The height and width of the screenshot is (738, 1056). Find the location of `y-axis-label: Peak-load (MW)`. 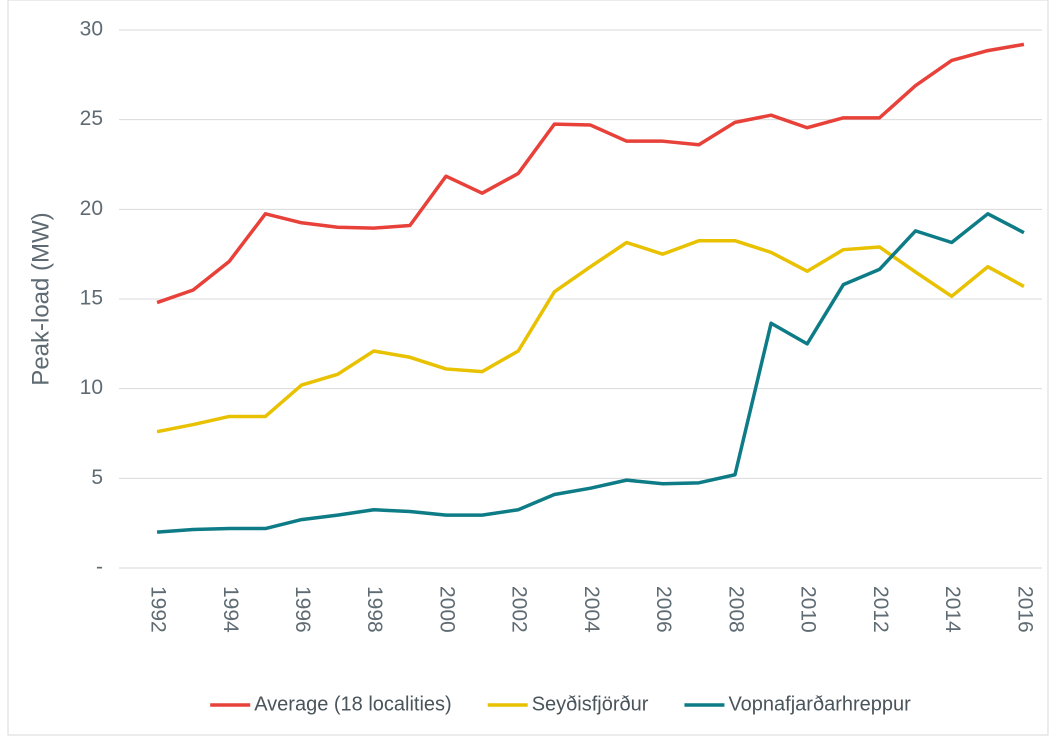

y-axis-label: Peak-load (MW) is located at coordinates (40, 298).